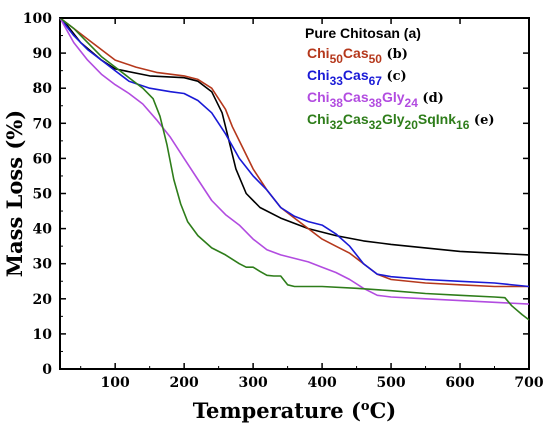 The width and height of the screenshot is (550, 429). Describe the element at coordinates (394, 76) in the screenshot. I see `legend-suffix: (c)` at that location.